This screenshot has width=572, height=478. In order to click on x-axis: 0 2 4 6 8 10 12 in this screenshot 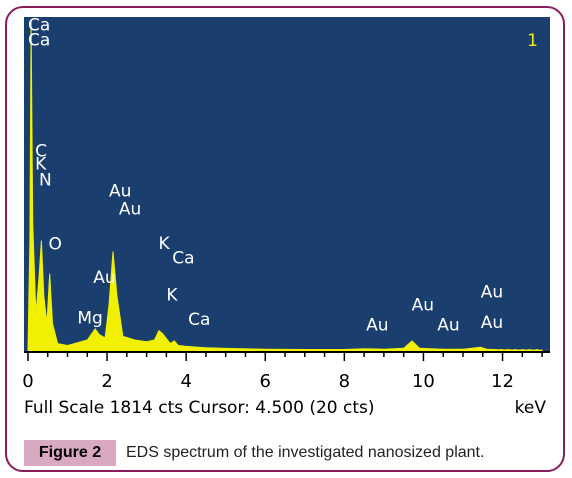, I will do `click(286, 371)`.